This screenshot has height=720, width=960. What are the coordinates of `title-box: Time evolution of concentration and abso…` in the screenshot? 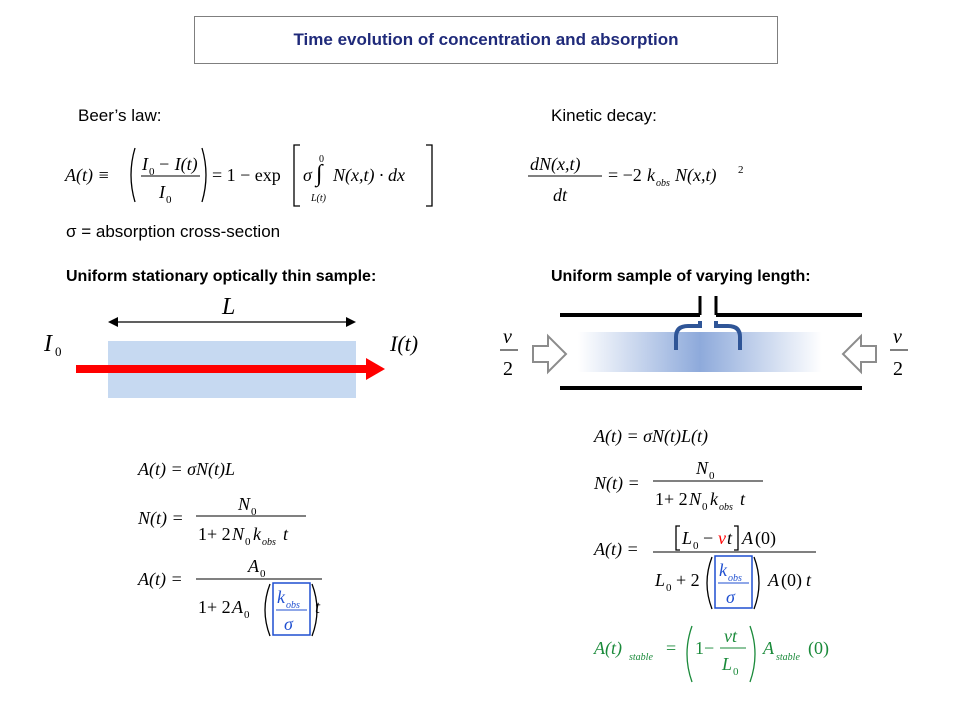 It's located at (486, 40).